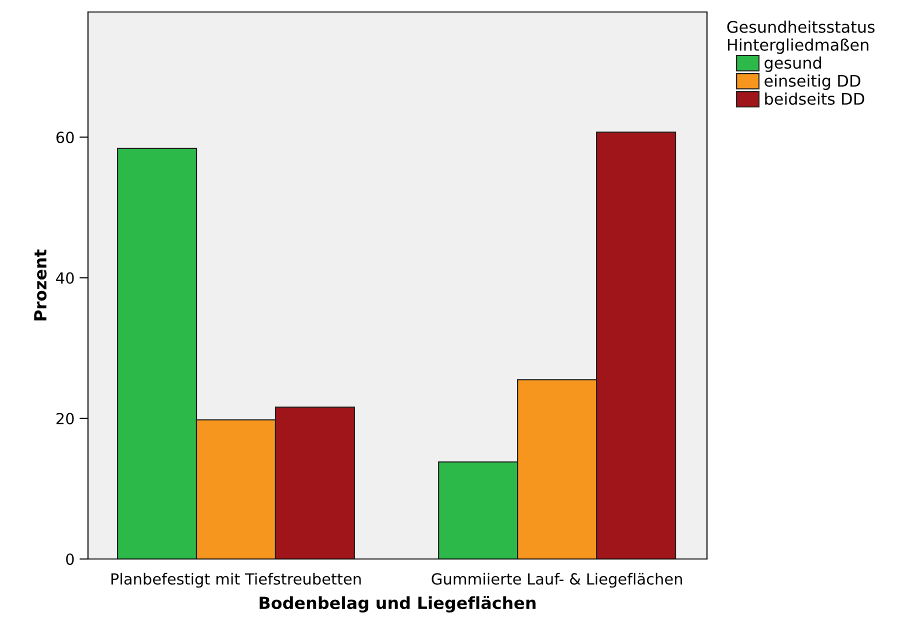 The image size is (907, 619). What do you see at coordinates (40, 285) in the screenshot?
I see `y-axis-title: Prozent` at bounding box center [40, 285].